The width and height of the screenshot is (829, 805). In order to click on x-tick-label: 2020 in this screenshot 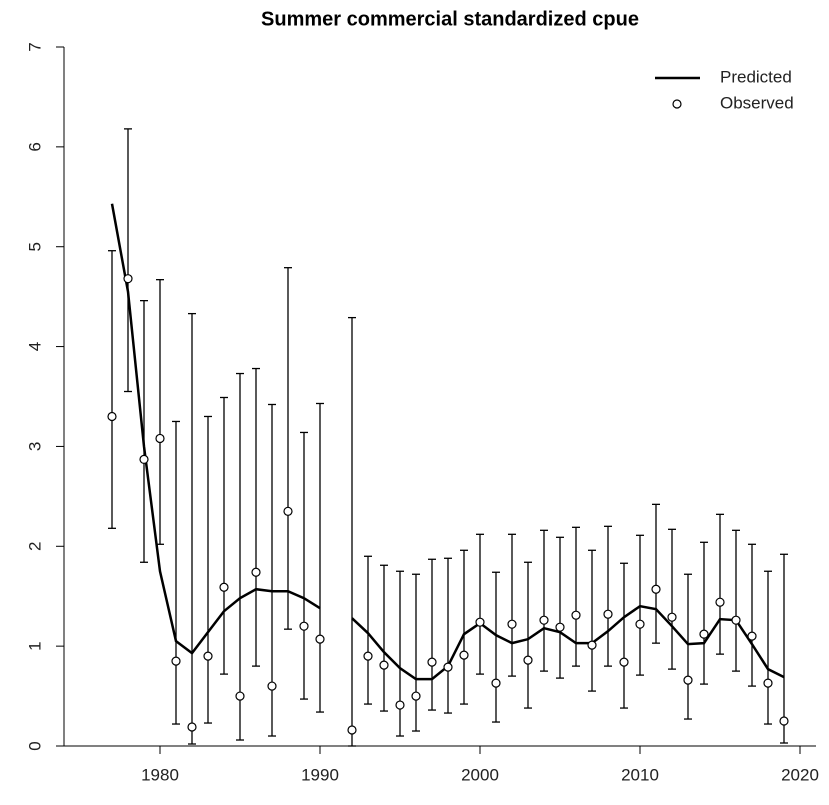, I will do `click(800, 774)`.